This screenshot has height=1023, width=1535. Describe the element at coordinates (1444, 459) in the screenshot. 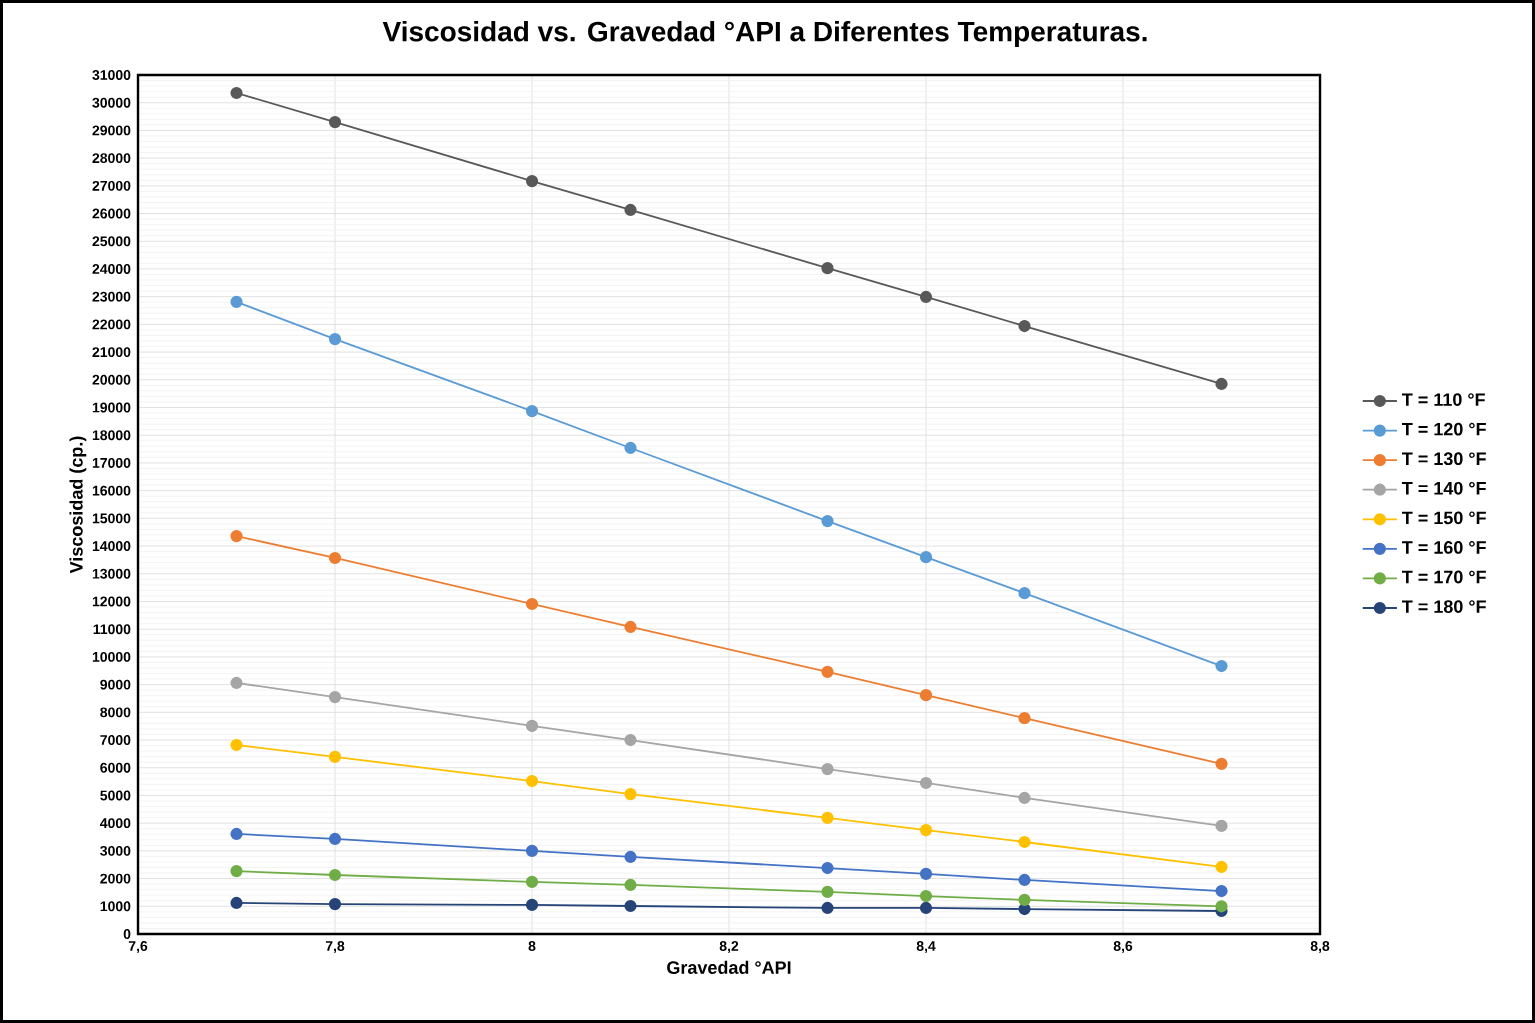

I see `legend-label: T = 130 °F` at that location.